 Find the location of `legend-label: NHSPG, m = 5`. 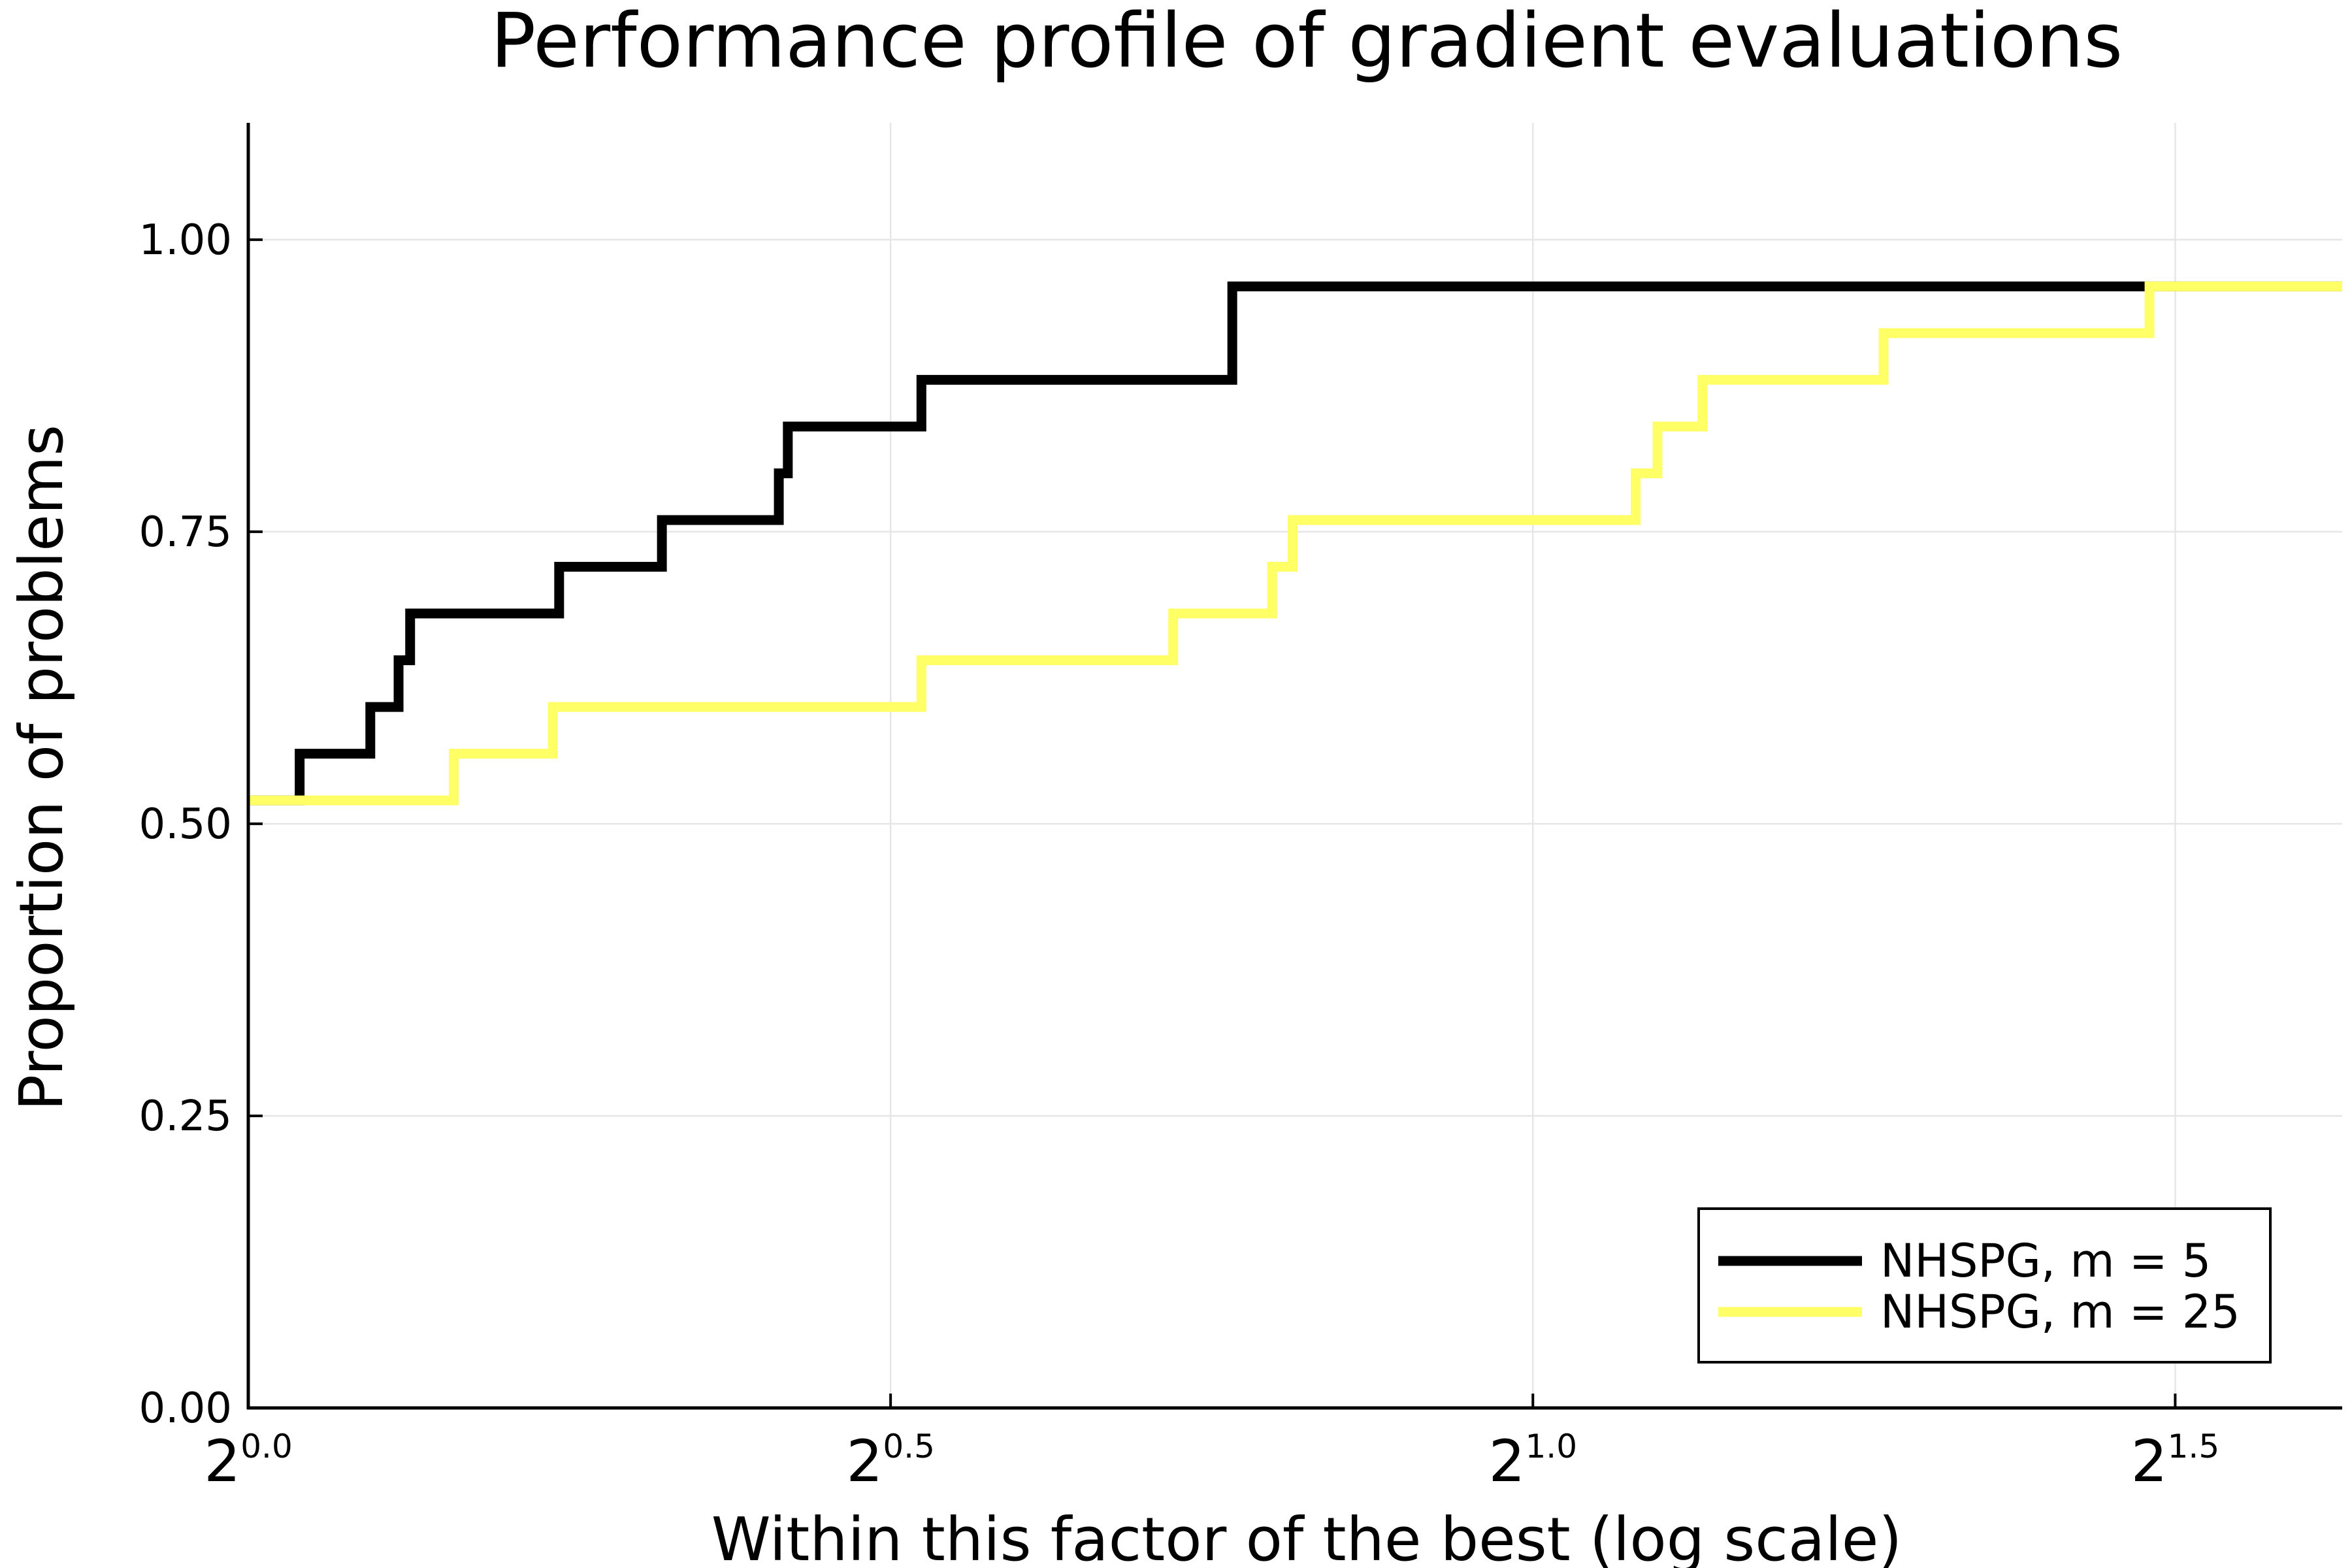

legend-label: NHSPG, m = 5 is located at coordinates (2045, 1261).